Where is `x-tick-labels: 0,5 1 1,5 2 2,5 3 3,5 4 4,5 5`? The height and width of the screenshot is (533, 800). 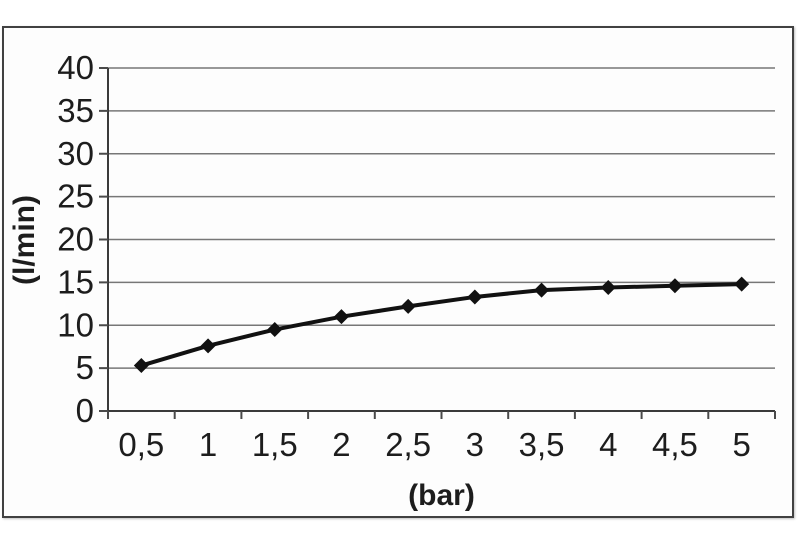 x-tick-labels: 0,5 1 1,5 2 2,5 3 3,5 4 4,5 5 is located at coordinates (434, 444).